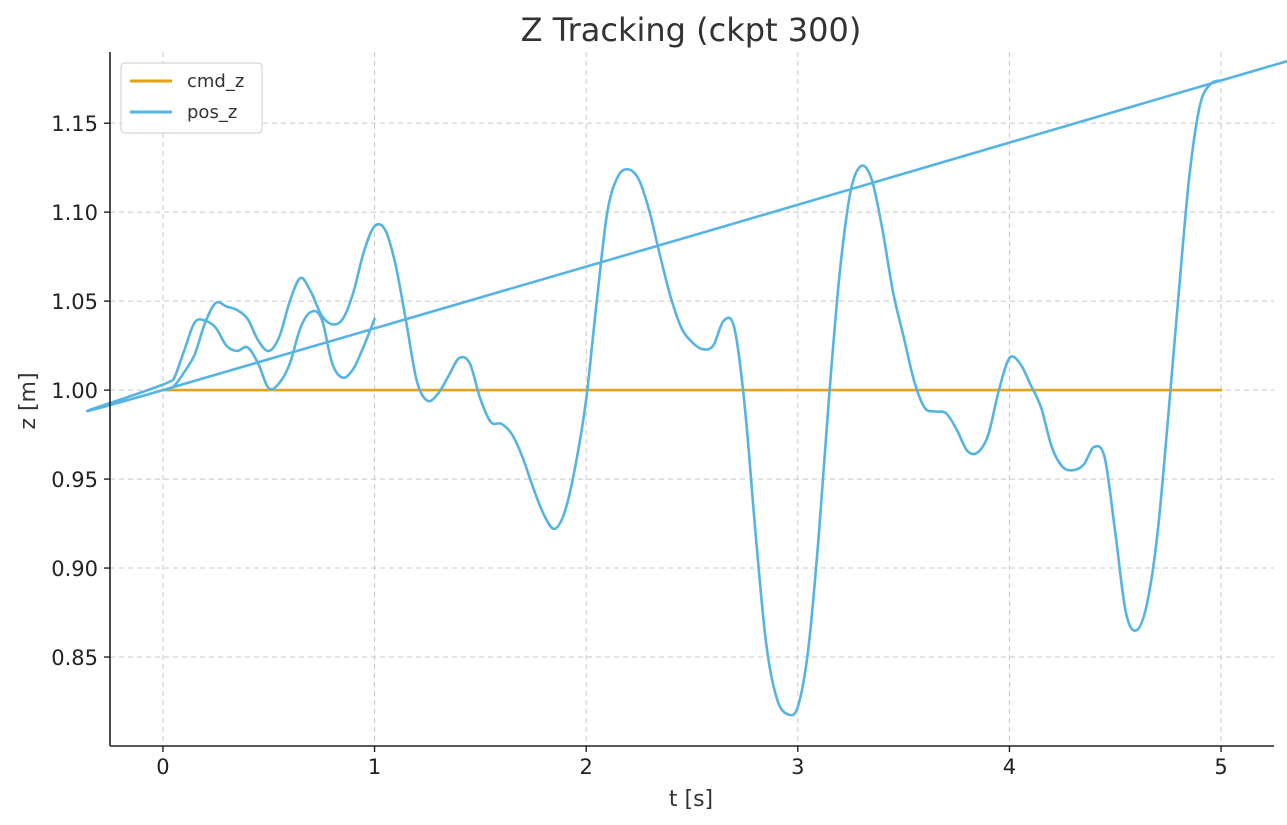 The image size is (1287, 825). Describe the element at coordinates (74, 480) in the screenshot. I see `y-tick-label: 0.95` at that location.